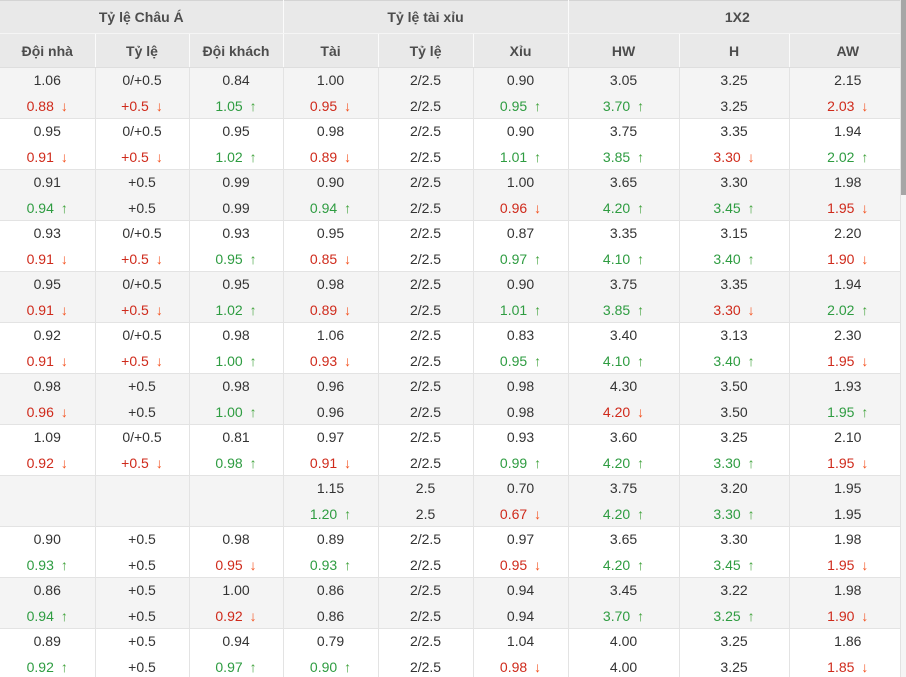 The image size is (906, 677). What do you see at coordinates (841, 105) in the screenshot?
I see `odds-live-value: 2.03` at bounding box center [841, 105].